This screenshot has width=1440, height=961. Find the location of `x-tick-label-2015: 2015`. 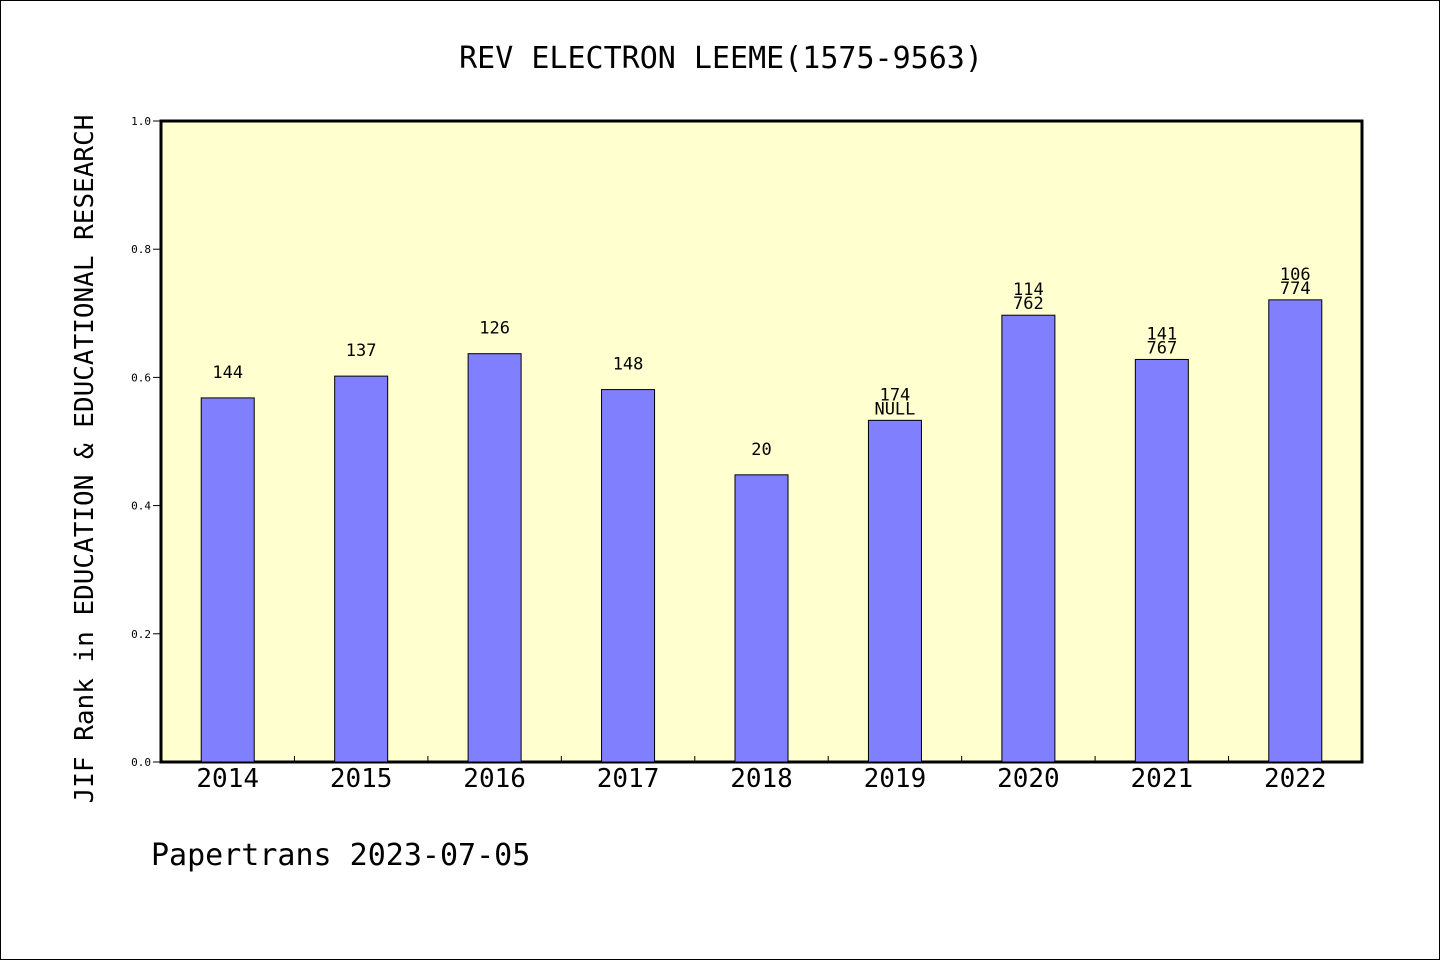

x-tick-label-2015: 2015 is located at coordinates (361, 779).